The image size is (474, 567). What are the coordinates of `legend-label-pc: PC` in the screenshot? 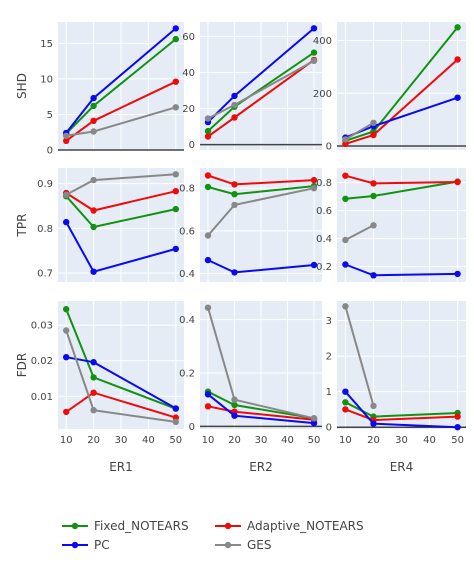 It's located at (102, 545).